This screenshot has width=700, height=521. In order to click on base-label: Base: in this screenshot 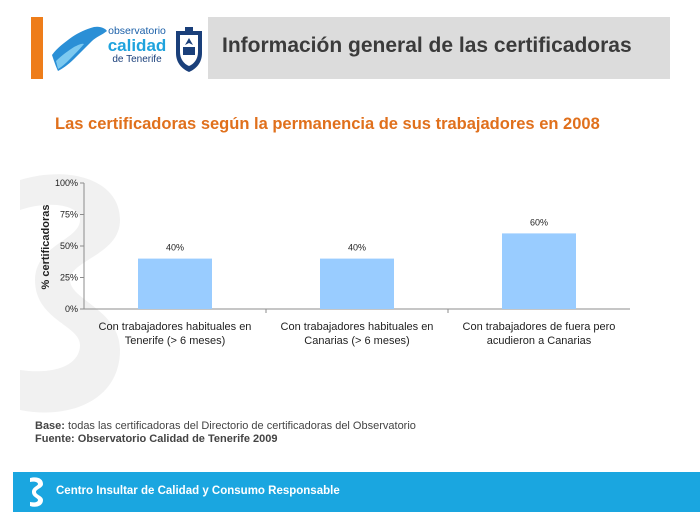, I will do `click(50, 426)`.